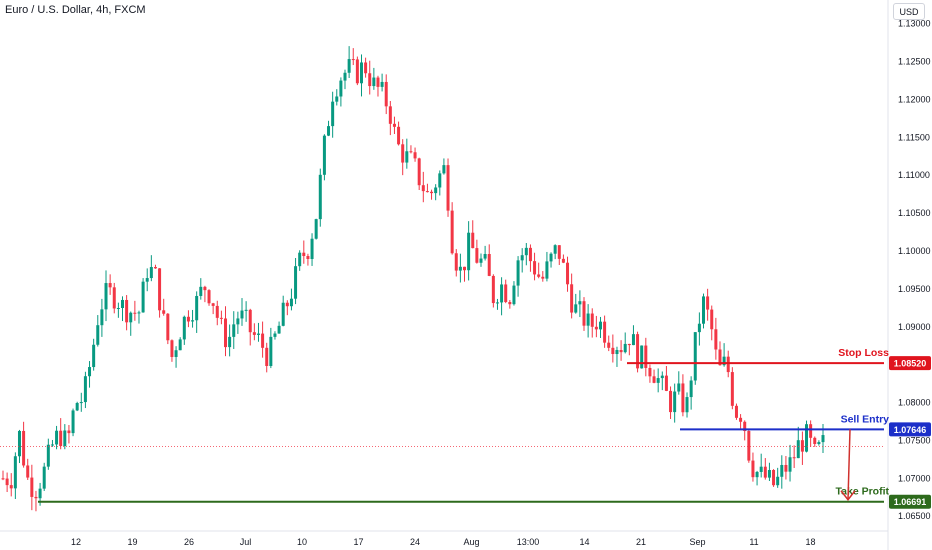 The width and height of the screenshot is (932, 550). What do you see at coordinates (863, 353) in the screenshot?
I see `level-name-stop-loss: Stop Loss` at bounding box center [863, 353].